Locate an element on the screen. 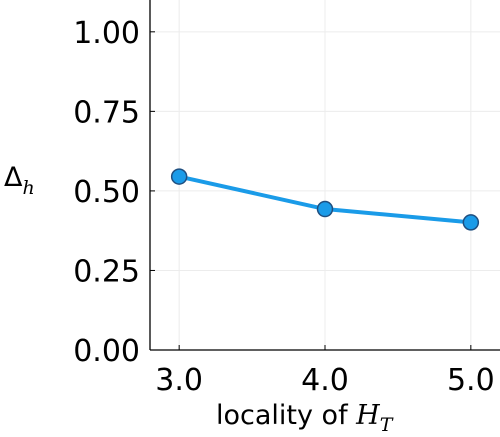 The height and width of the screenshot is (437, 500). y-tick-labels: 0.00 0.25 0.50 0.75 1.00 is located at coordinates (114, 192).